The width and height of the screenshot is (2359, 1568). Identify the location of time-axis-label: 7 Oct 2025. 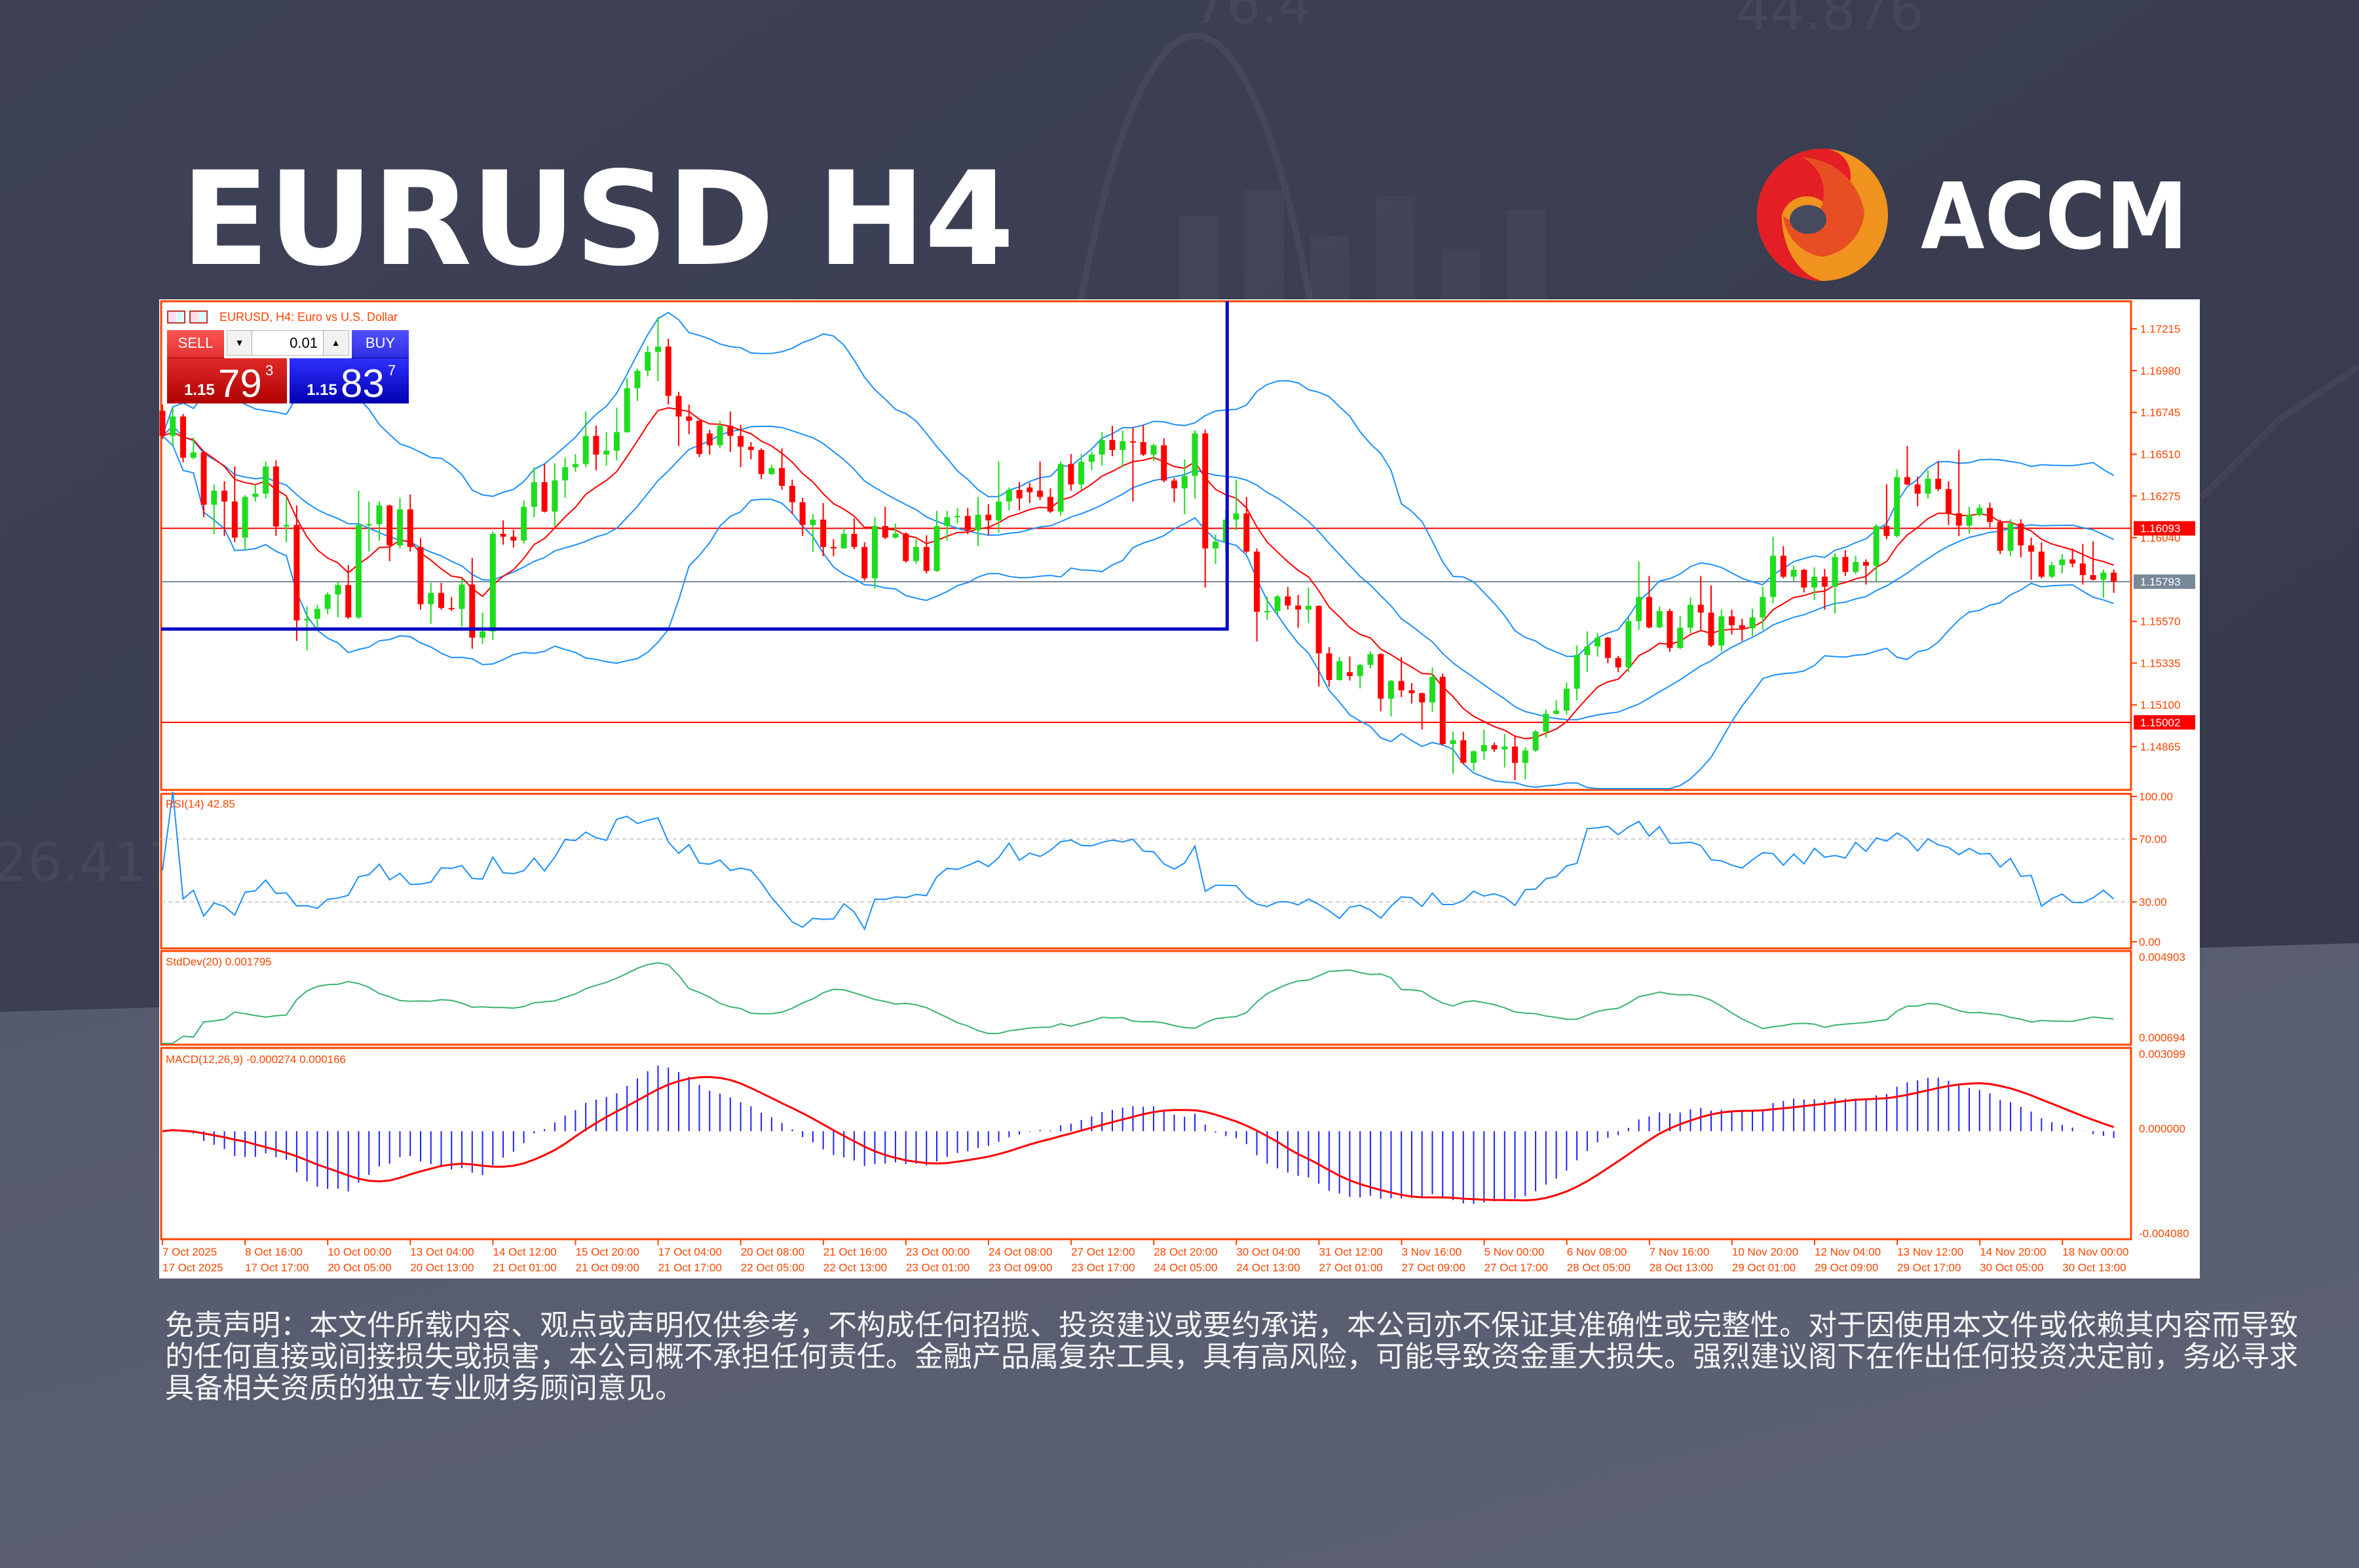
(189, 1252).